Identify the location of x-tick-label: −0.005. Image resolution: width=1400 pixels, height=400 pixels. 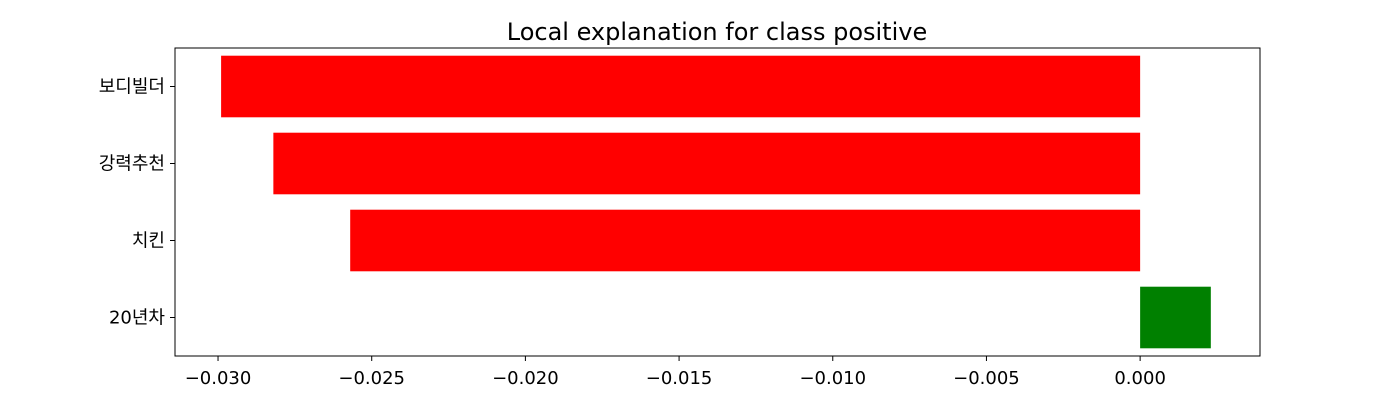
(986, 378).